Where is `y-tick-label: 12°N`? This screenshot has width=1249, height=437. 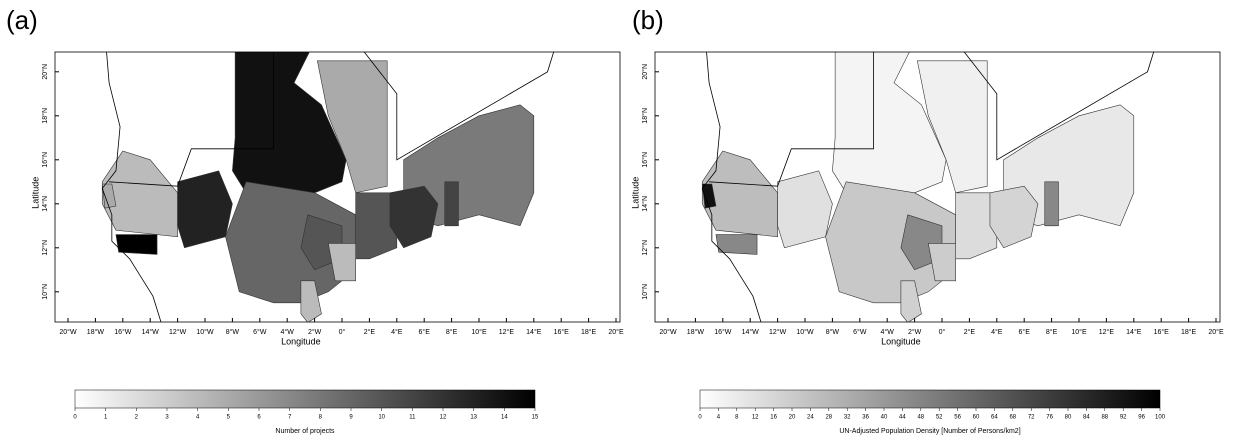
y-tick-label: 12°N is located at coordinates (645, 248).